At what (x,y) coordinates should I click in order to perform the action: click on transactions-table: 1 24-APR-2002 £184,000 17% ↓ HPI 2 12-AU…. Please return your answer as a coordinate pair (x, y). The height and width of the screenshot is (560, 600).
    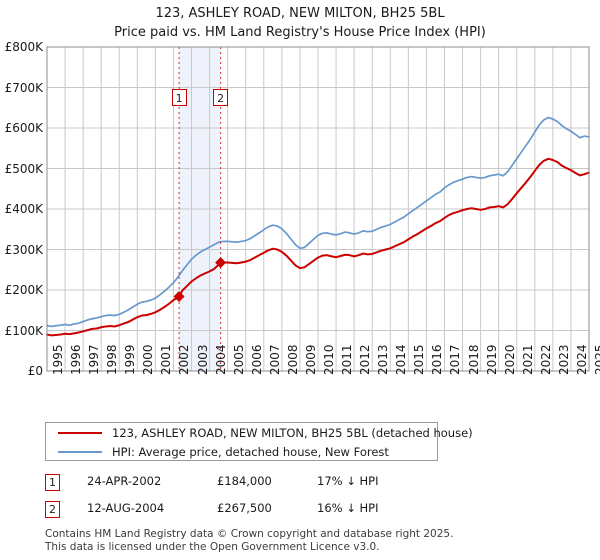
    Looking at the image, I should click on (255, 499).